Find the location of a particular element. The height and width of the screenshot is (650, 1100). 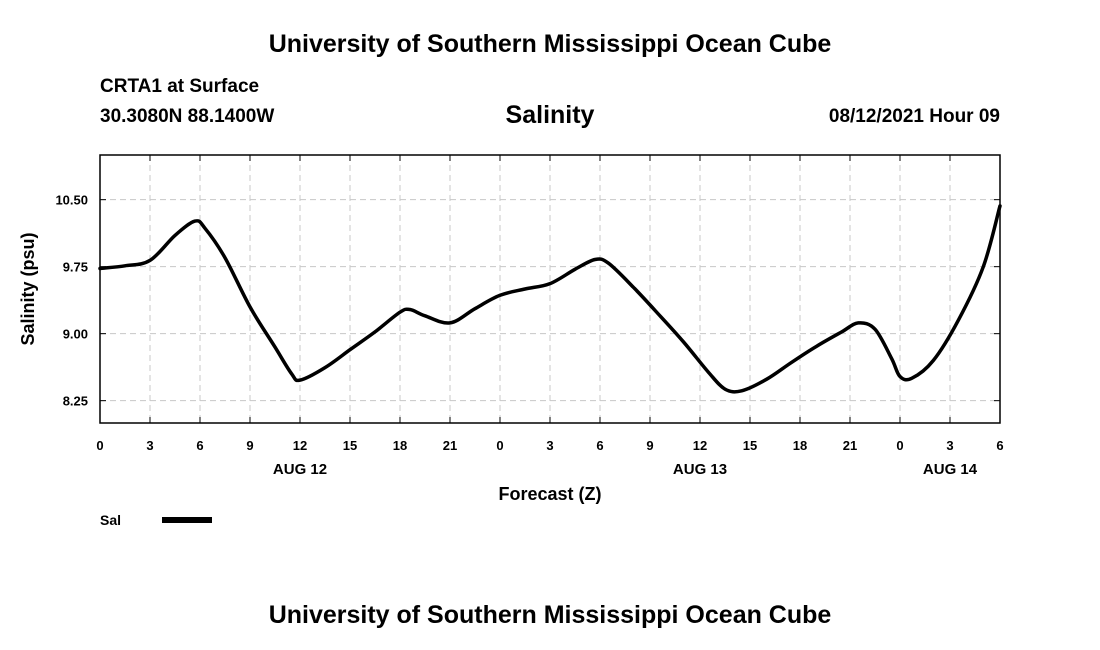

station-coords: 30.3080N 88.1400W is located at coordinates (187, 116).